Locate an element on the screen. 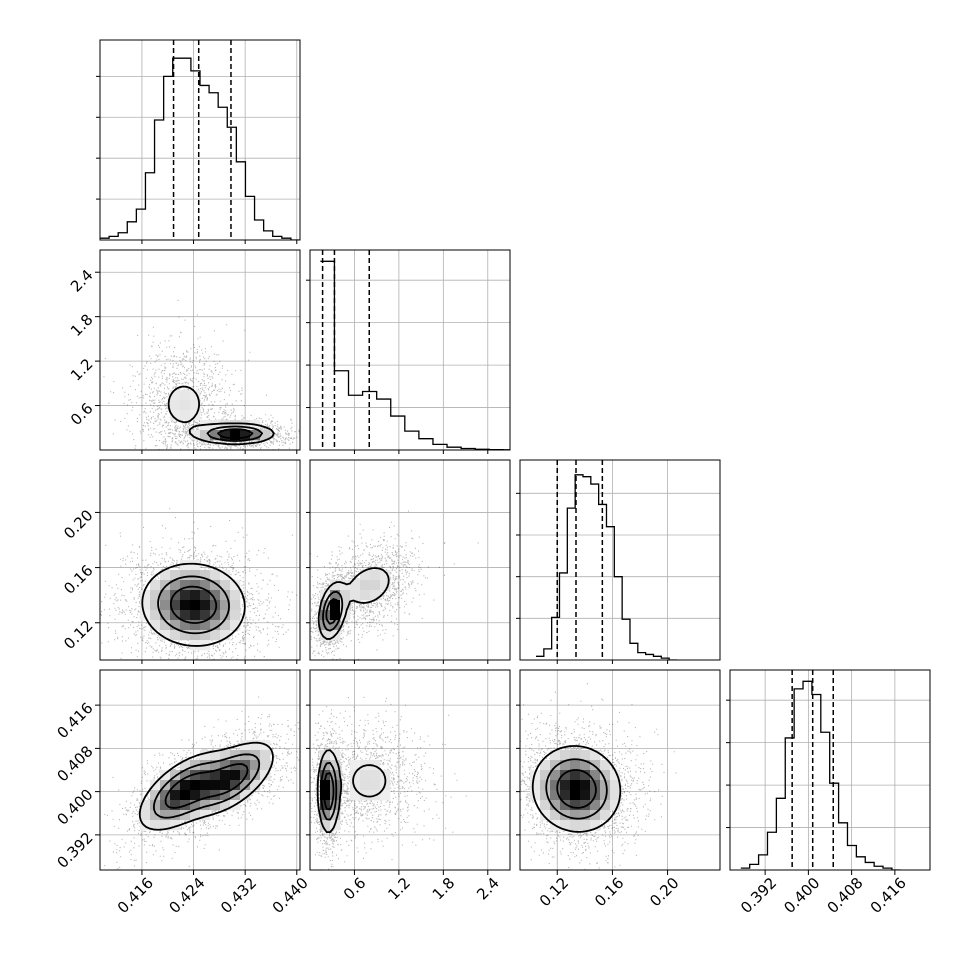 This screenshot has width=970, height=970. scatter-points is located at coordinates (201, 374).